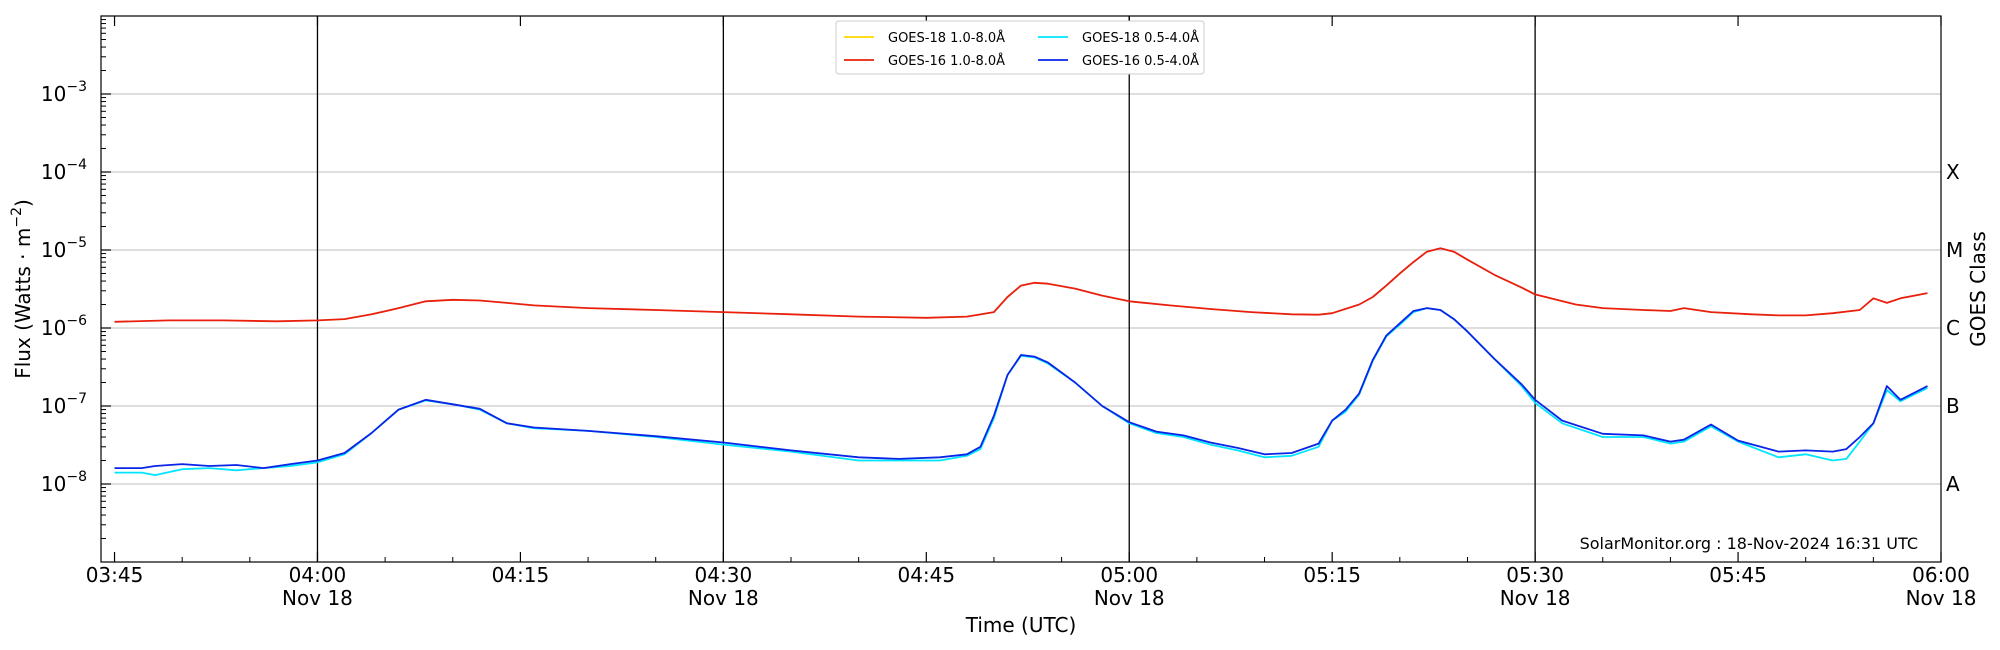 Image resolution: width=2000 pixels, height=650 pixels. What do you see at coordinates (724, 575) in the screenshot?
I see `x-tick-label: 04:30` at bounding box center [724, 575].